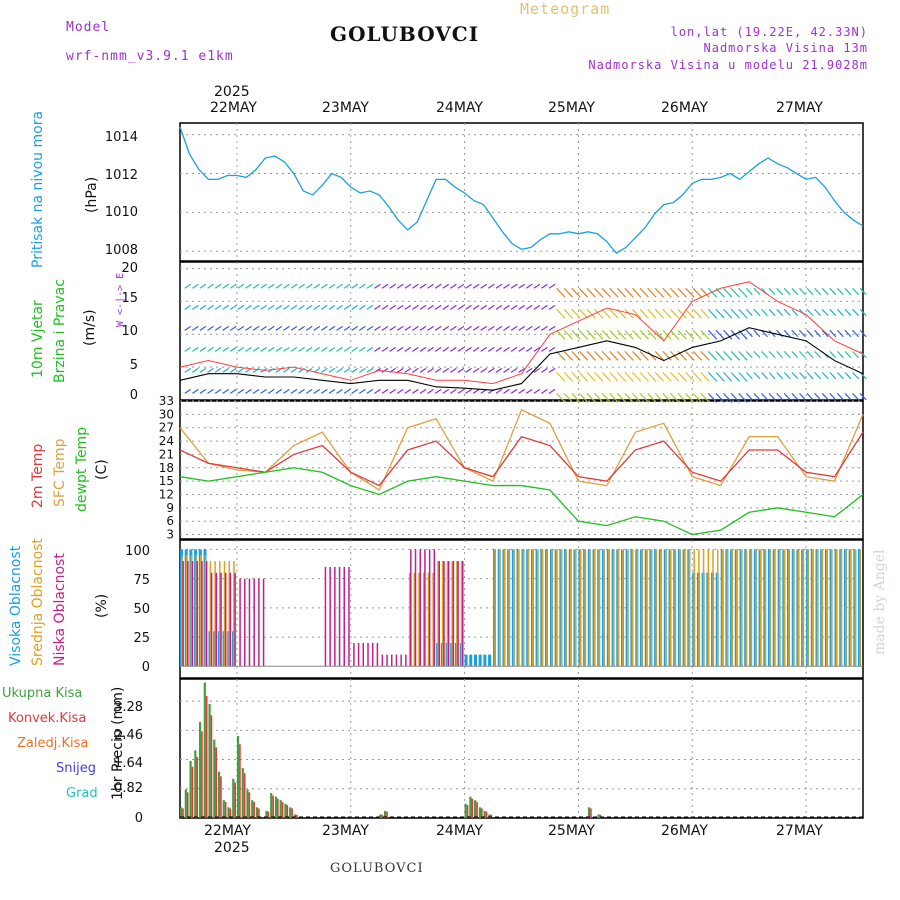  I want to click on pr-tick-082: 0.82, so click(128, 788).